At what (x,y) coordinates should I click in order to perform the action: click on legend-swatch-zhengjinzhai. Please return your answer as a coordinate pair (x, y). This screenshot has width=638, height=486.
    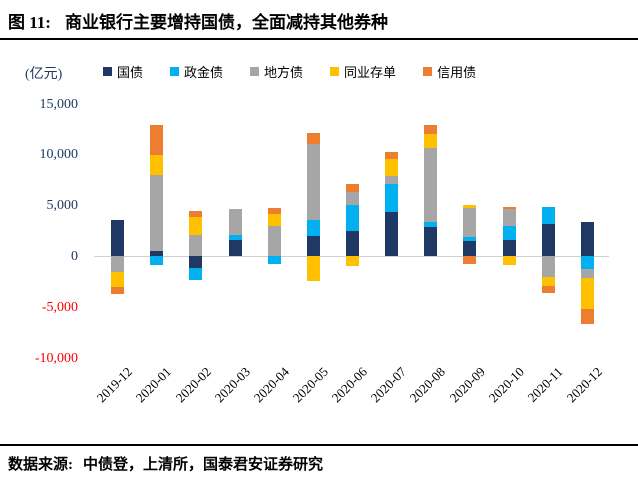
    Looking at the image, I should click on (175, 71).